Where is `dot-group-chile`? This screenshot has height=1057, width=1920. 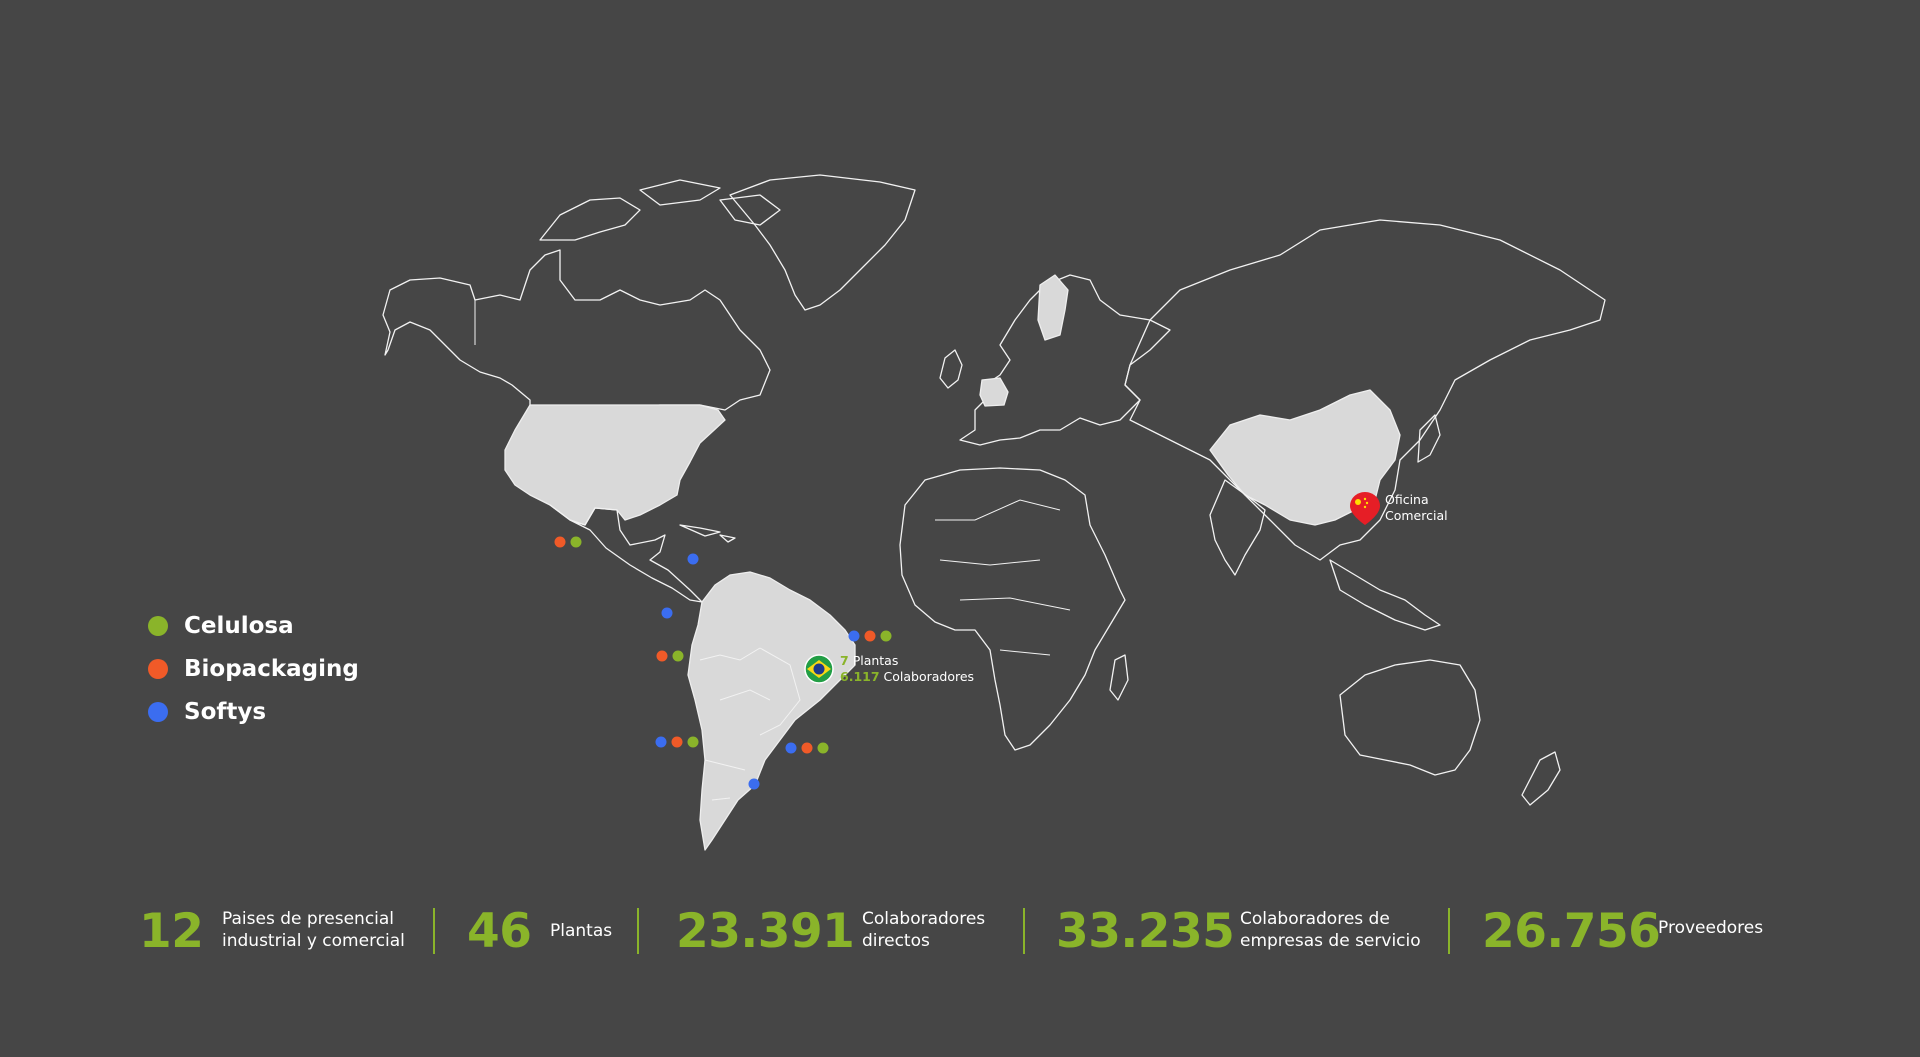
dot-group-chile is located at coordinates (677, 742).